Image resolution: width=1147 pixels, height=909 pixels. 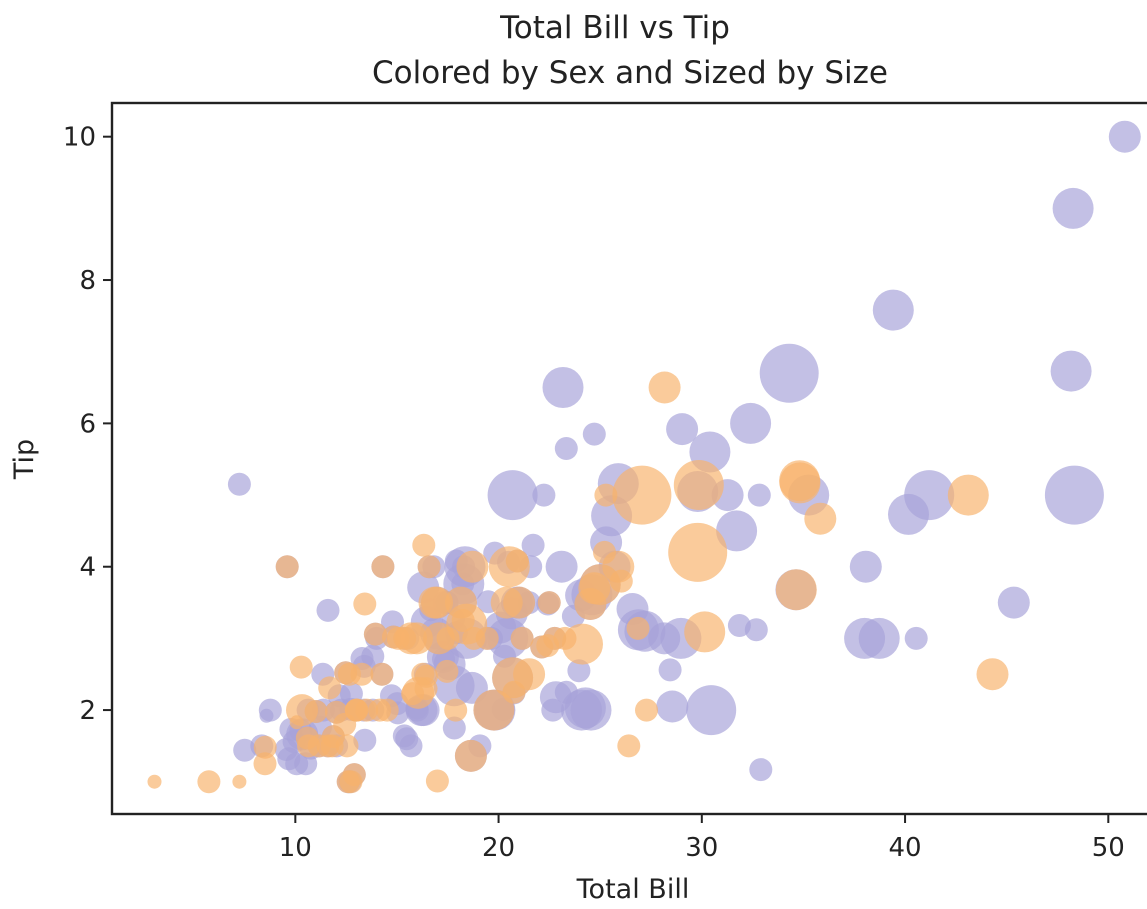 I want to click on y-axis-label: Tip, so click(x=24, y=459).